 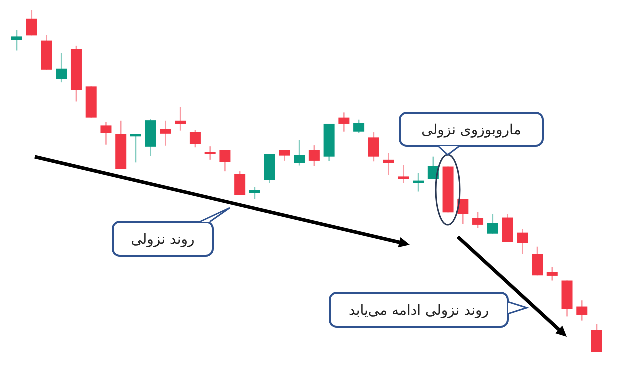 What do you see at coordinates (419, 311) in the screenshot?
I see `annotation: روند نزولی ادامه می‌یابد` at bounding box center [419, 311].